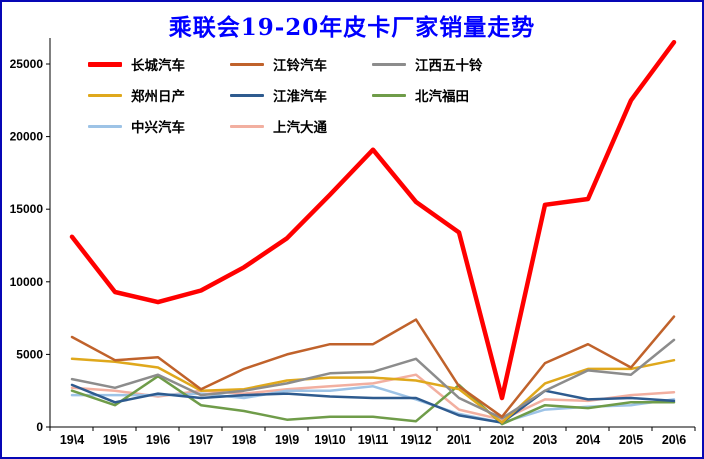 This screenshot has height=459, width=704. I want to click on y-axis-label: 20000, so click(27, 137).